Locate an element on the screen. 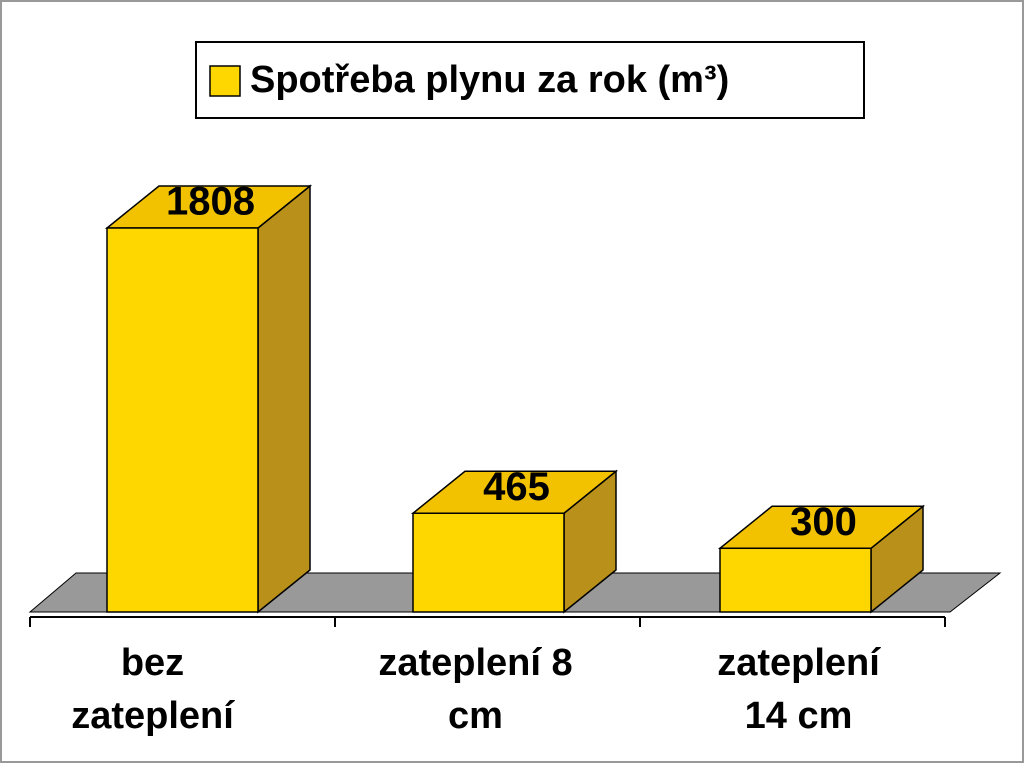  legend: Spotřeba plynu za rok (m³) is located at coordinates (530, 80).